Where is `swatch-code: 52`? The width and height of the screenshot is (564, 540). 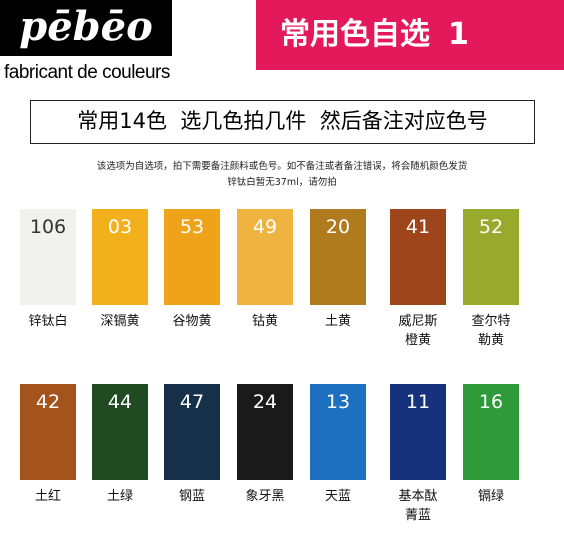 swatch-code: 52 is located at coordinates (491, 227).